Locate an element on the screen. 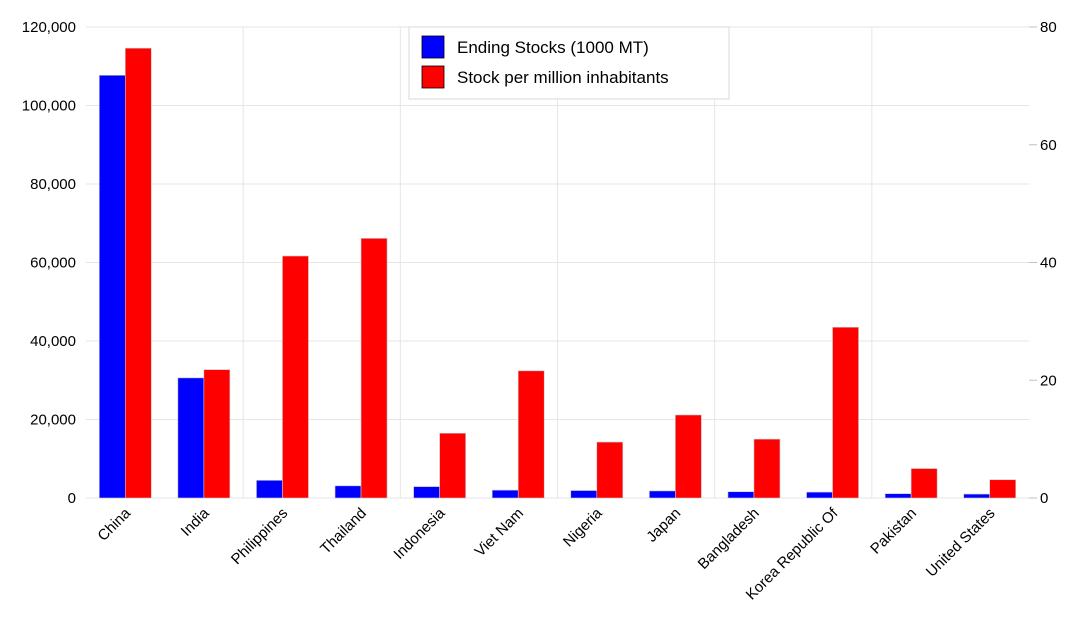 This screenshot has height=617, width=1069. left-axis-ticks: 0 20,000 40,000 60,000 80,000 100,000 120,000 is located at coordinates (49, 263).